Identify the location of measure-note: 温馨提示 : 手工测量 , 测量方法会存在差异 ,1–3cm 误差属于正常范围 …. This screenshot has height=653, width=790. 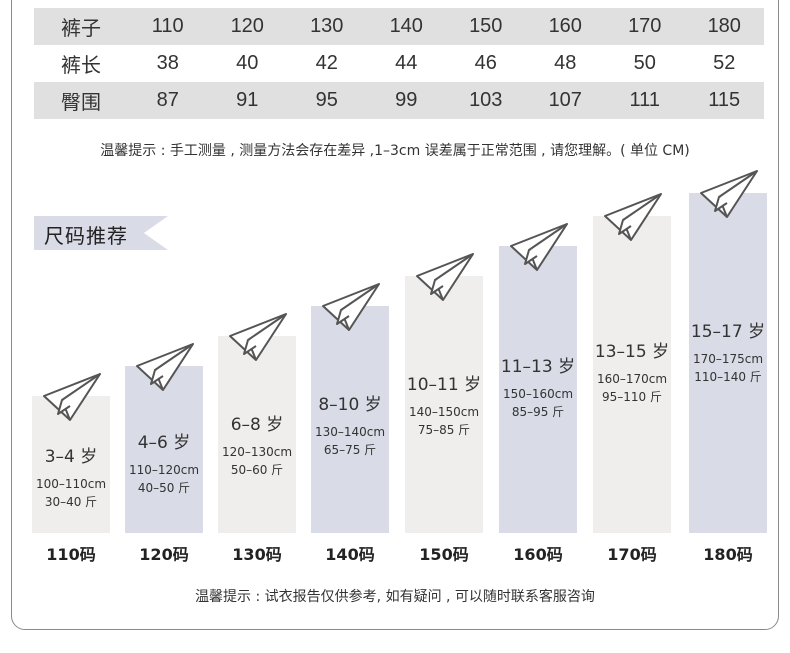
(395, 151).